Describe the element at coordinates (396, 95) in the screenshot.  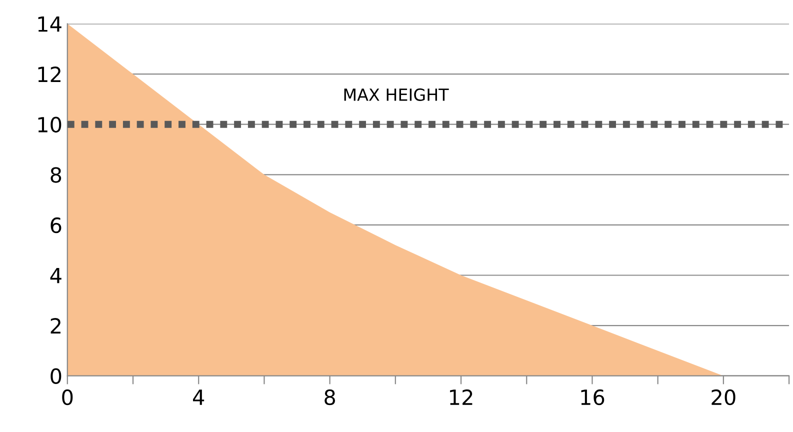
I see `ref-line-label: MAX HEIGHT` at that location.